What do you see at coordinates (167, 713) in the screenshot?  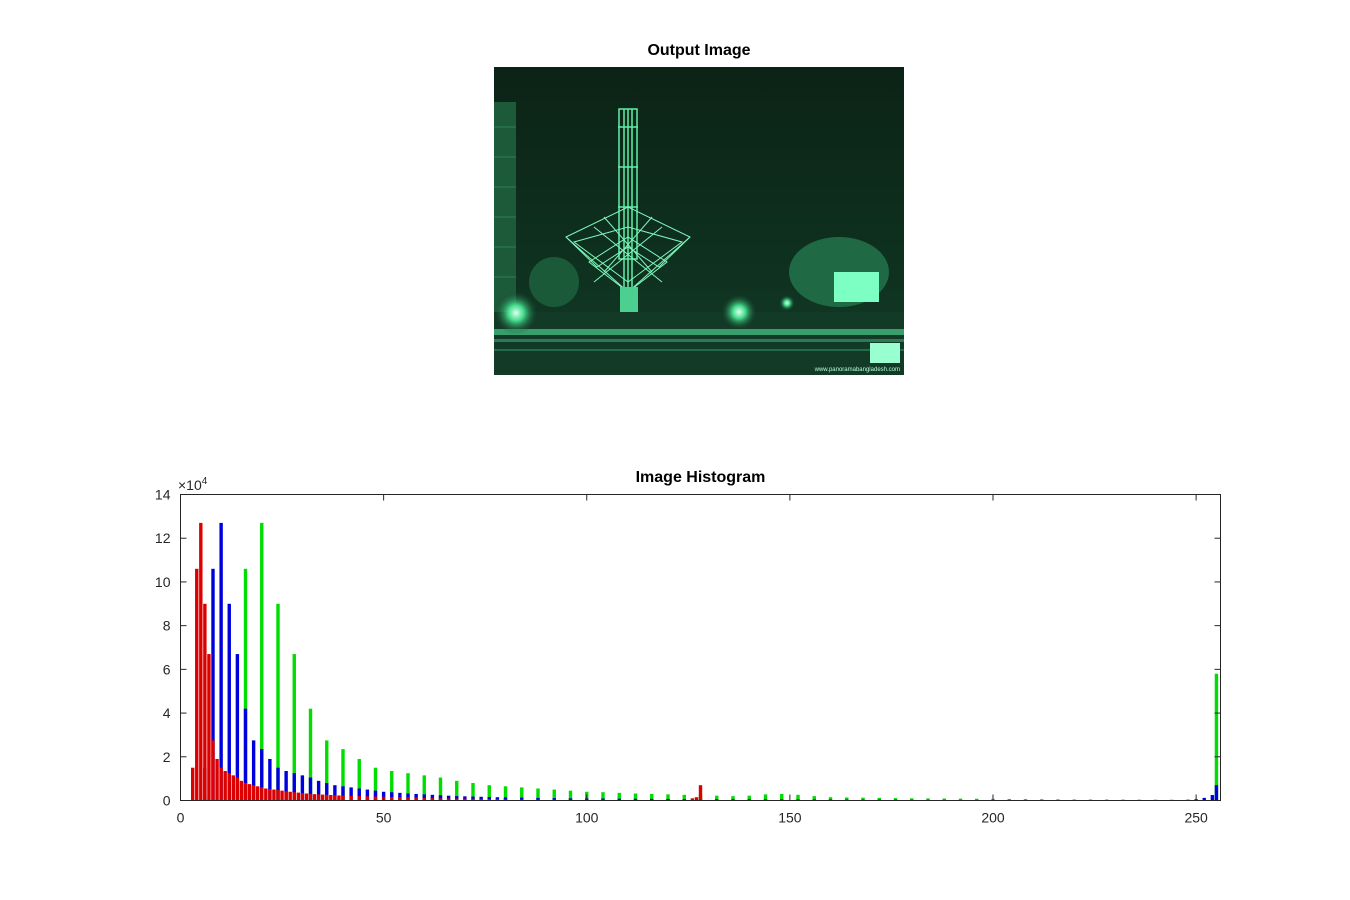 I see `y-tick-label: 4` at bounding box center [167, 713].